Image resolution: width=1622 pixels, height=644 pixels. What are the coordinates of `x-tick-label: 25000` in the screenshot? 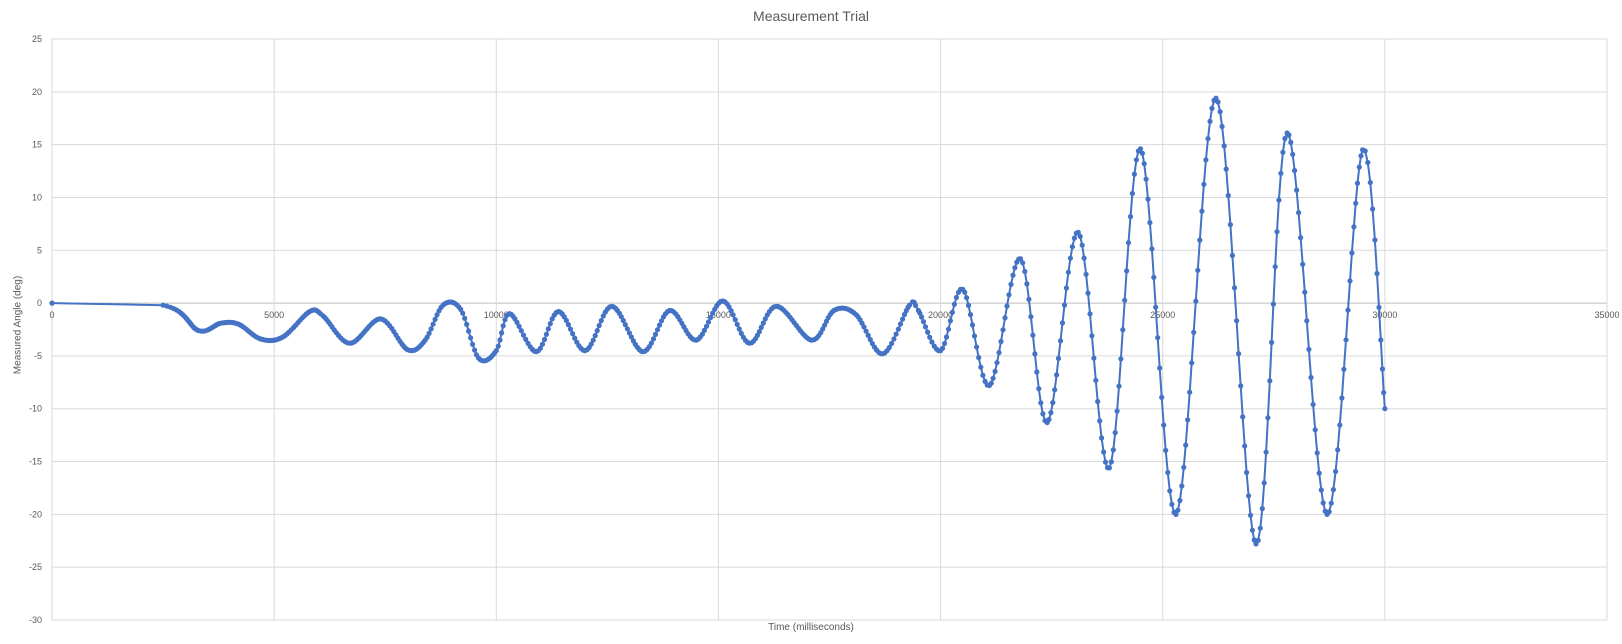 It's located at (1162, 315).